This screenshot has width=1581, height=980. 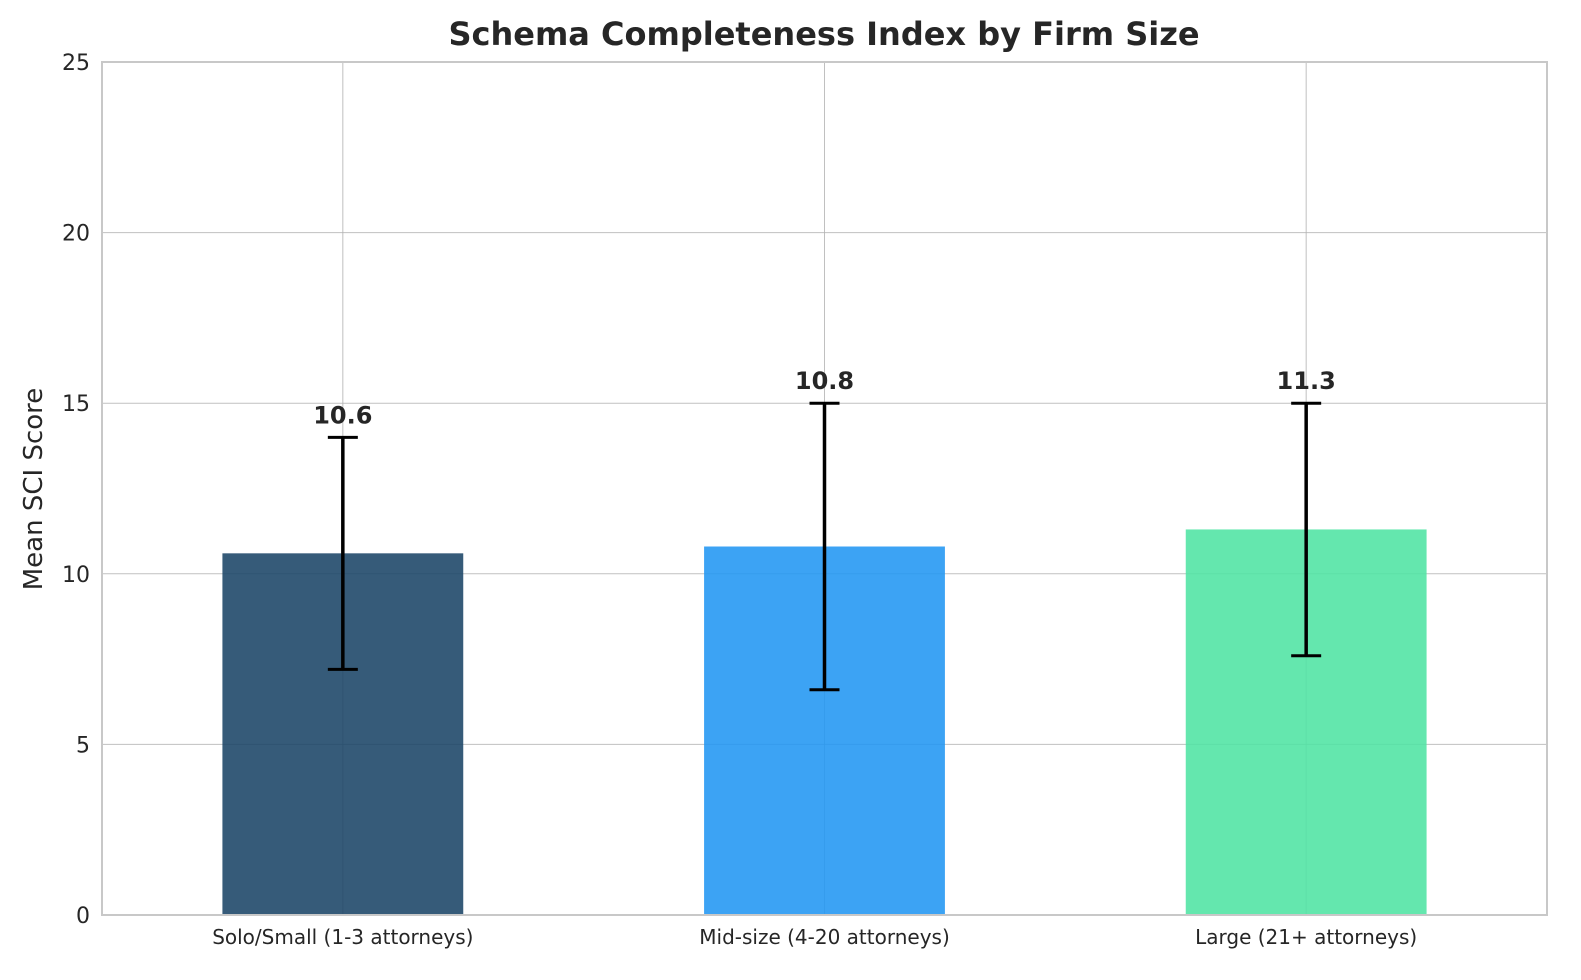 What do you see at coordinates (823, 34) in the screenshot?
I see `chart-title: Schema Completeness Index by Firm Size` at bounding box center [823, 34].